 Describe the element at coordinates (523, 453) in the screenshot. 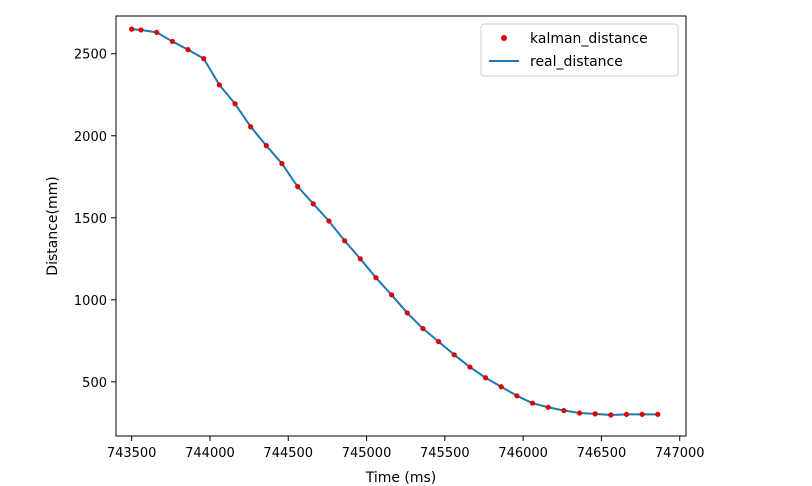

I see `x-tick-label: 746000` at that location.